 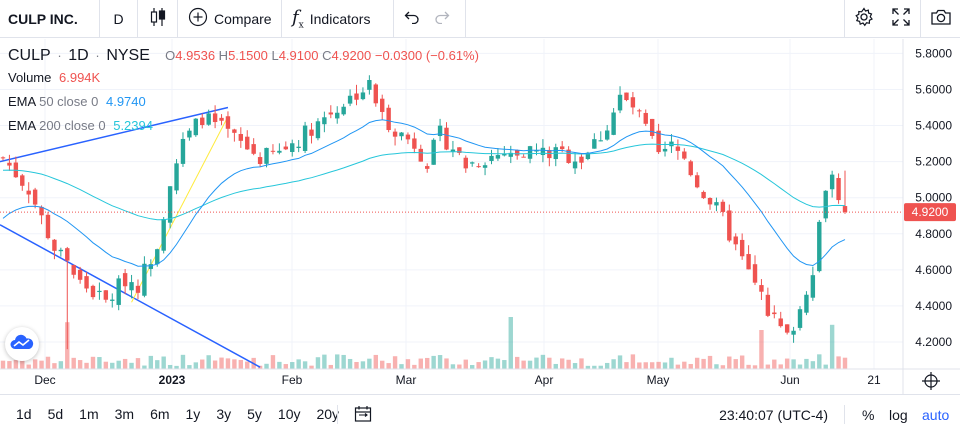 I want to click on compare-button: Compare, so click(x=230, y=19).